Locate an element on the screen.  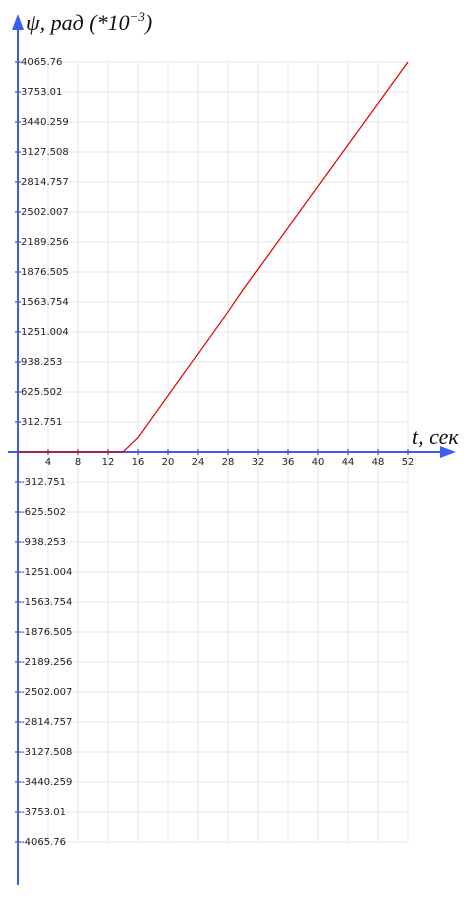
y-tick-label: 3753.01 is located at coordinates (41, 92).